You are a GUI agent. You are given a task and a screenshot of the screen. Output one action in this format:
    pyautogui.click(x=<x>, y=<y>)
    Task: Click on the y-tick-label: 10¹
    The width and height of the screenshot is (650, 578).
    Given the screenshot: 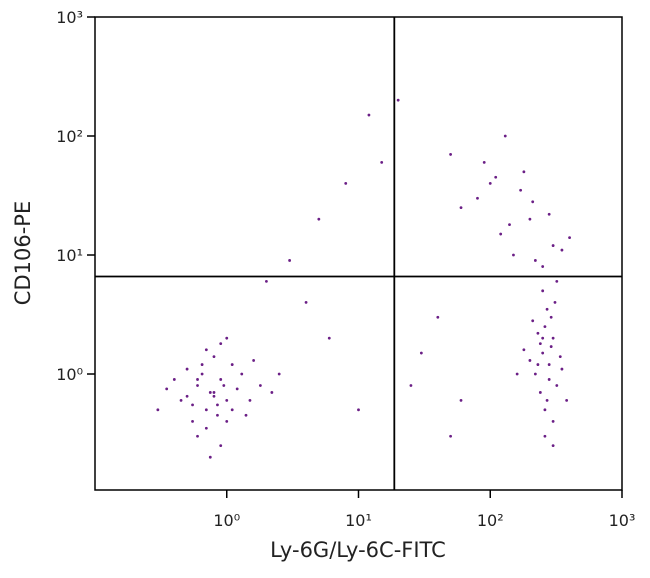 What is the action you would take?
    pyautogui.click(x=69, y=255)
    